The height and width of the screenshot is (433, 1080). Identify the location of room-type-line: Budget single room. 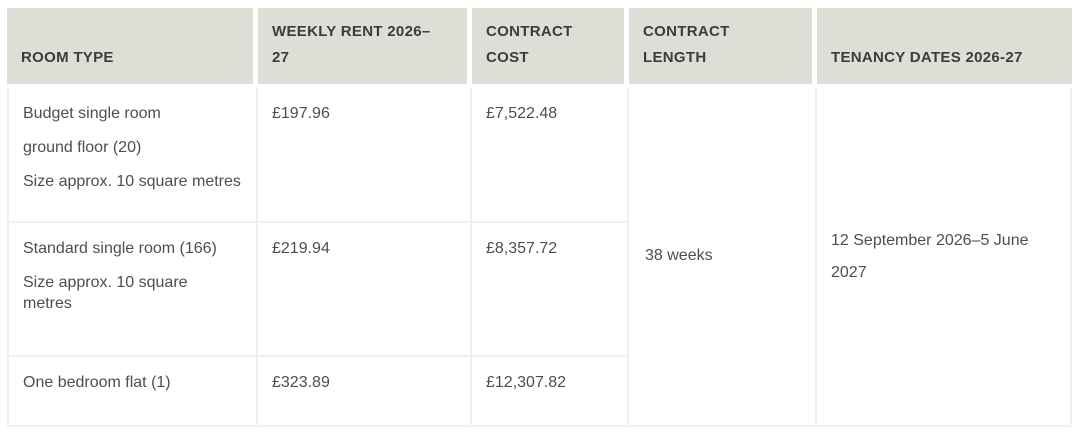
(92, 113).